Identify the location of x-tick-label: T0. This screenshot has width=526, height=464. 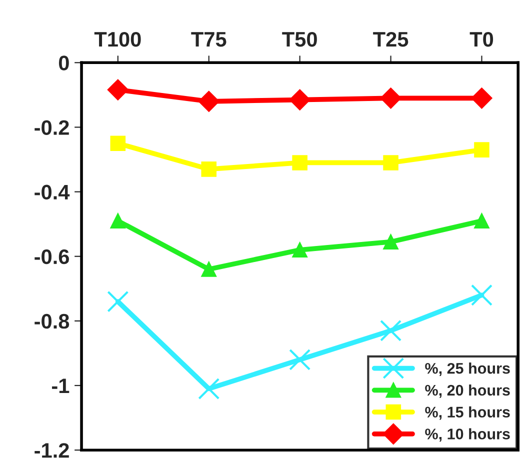
(482, 39).